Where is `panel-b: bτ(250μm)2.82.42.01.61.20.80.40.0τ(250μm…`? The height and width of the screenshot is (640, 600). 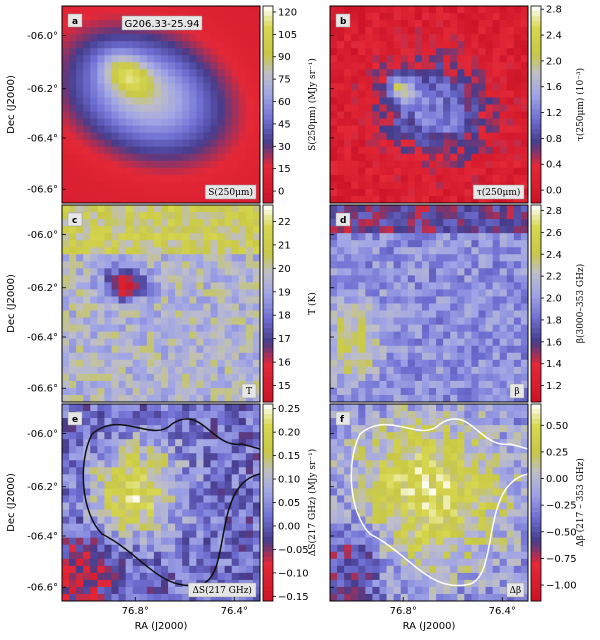 panel-b: bτ(250μm)2.82.42.01.61.20.80.40.0τ(250μm… is located at coordinates (457, 104).